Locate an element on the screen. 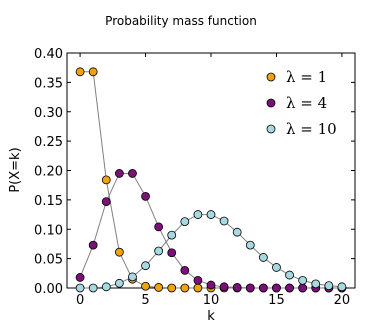 This screenshot has height=322, width=368. x-tick-label: 20 is located at coordinates (342, 300).